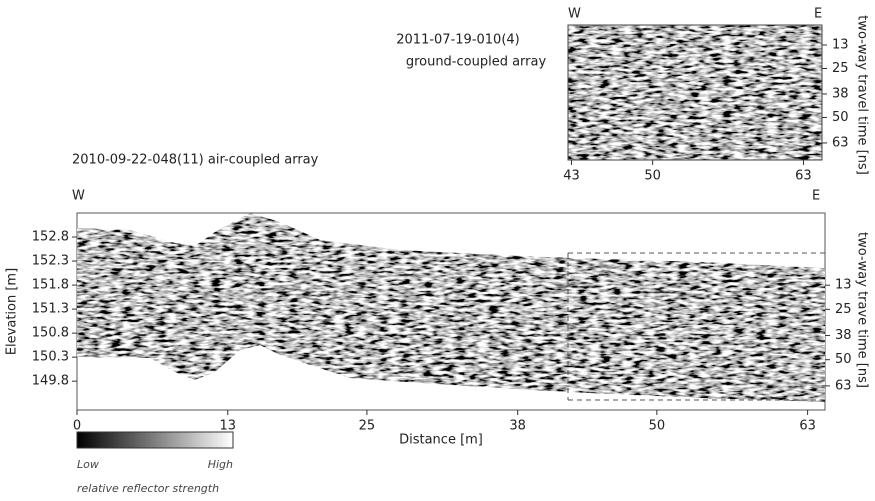 The image size is (875, 501). What do you see at coordinates (50, 381) in the screenshot?
I see `y-tick-label: 149.8` at bounding box center [50, 381].